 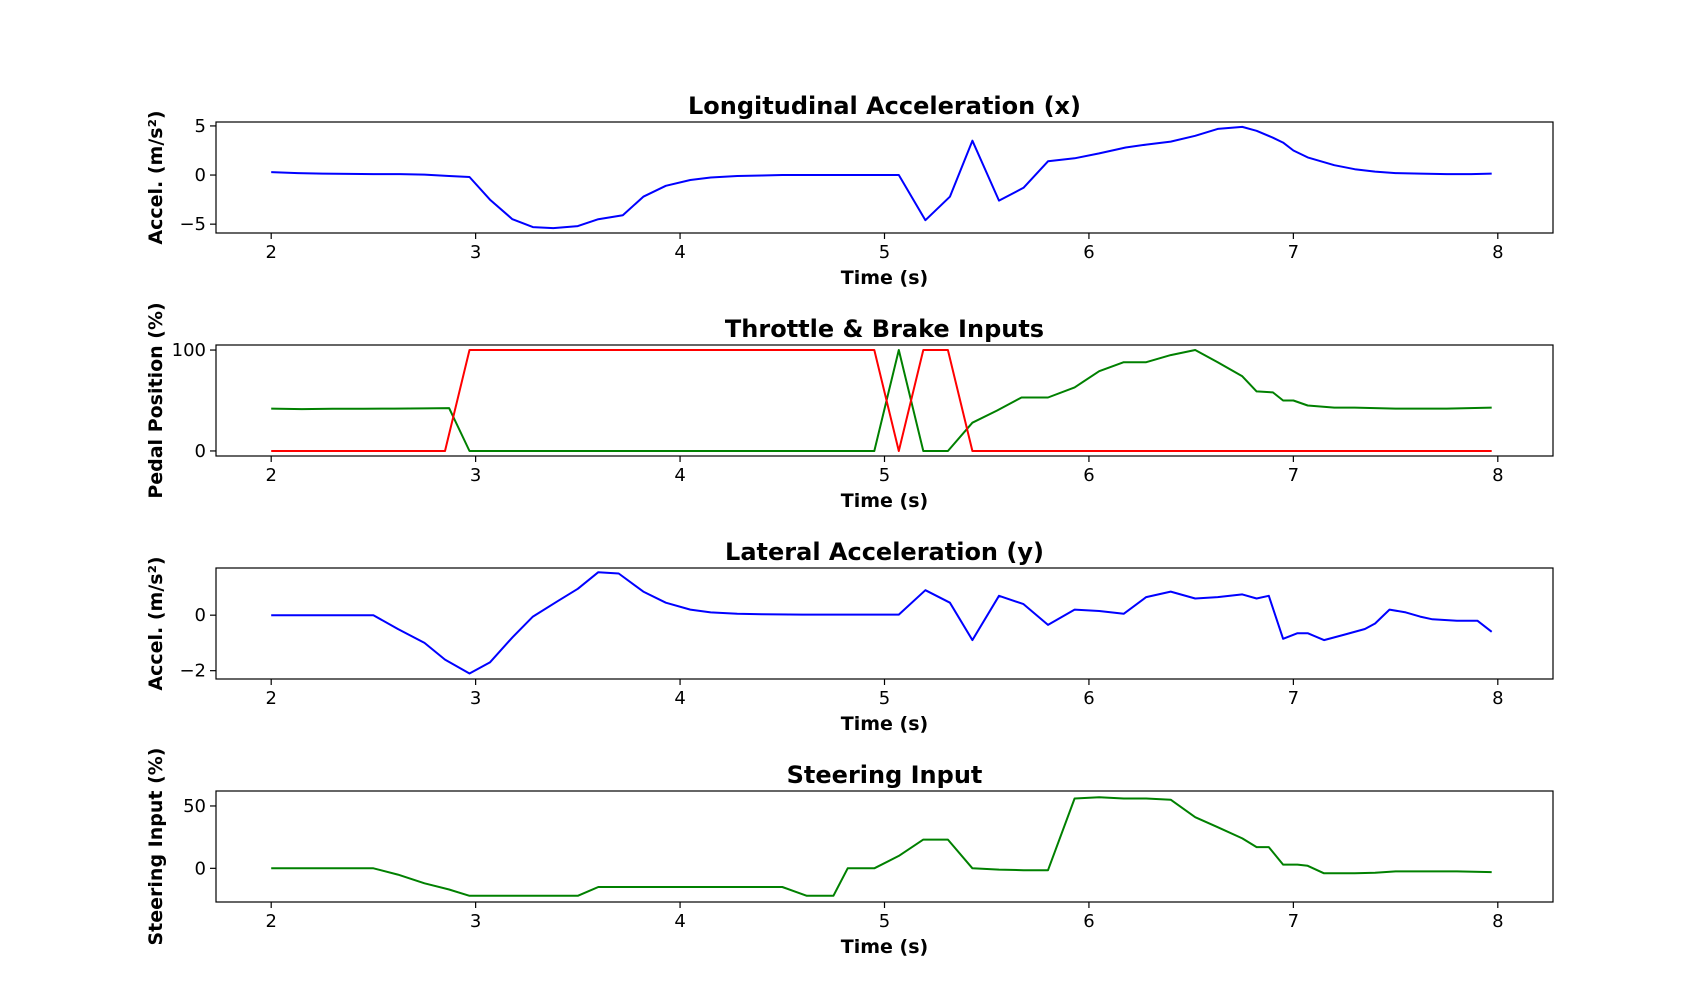 What do you see at coordinates (884, 106) in the screenshot?
I see `subplot-title: Longitudinal Acceleration (x)` at bounding box center [884, 106].